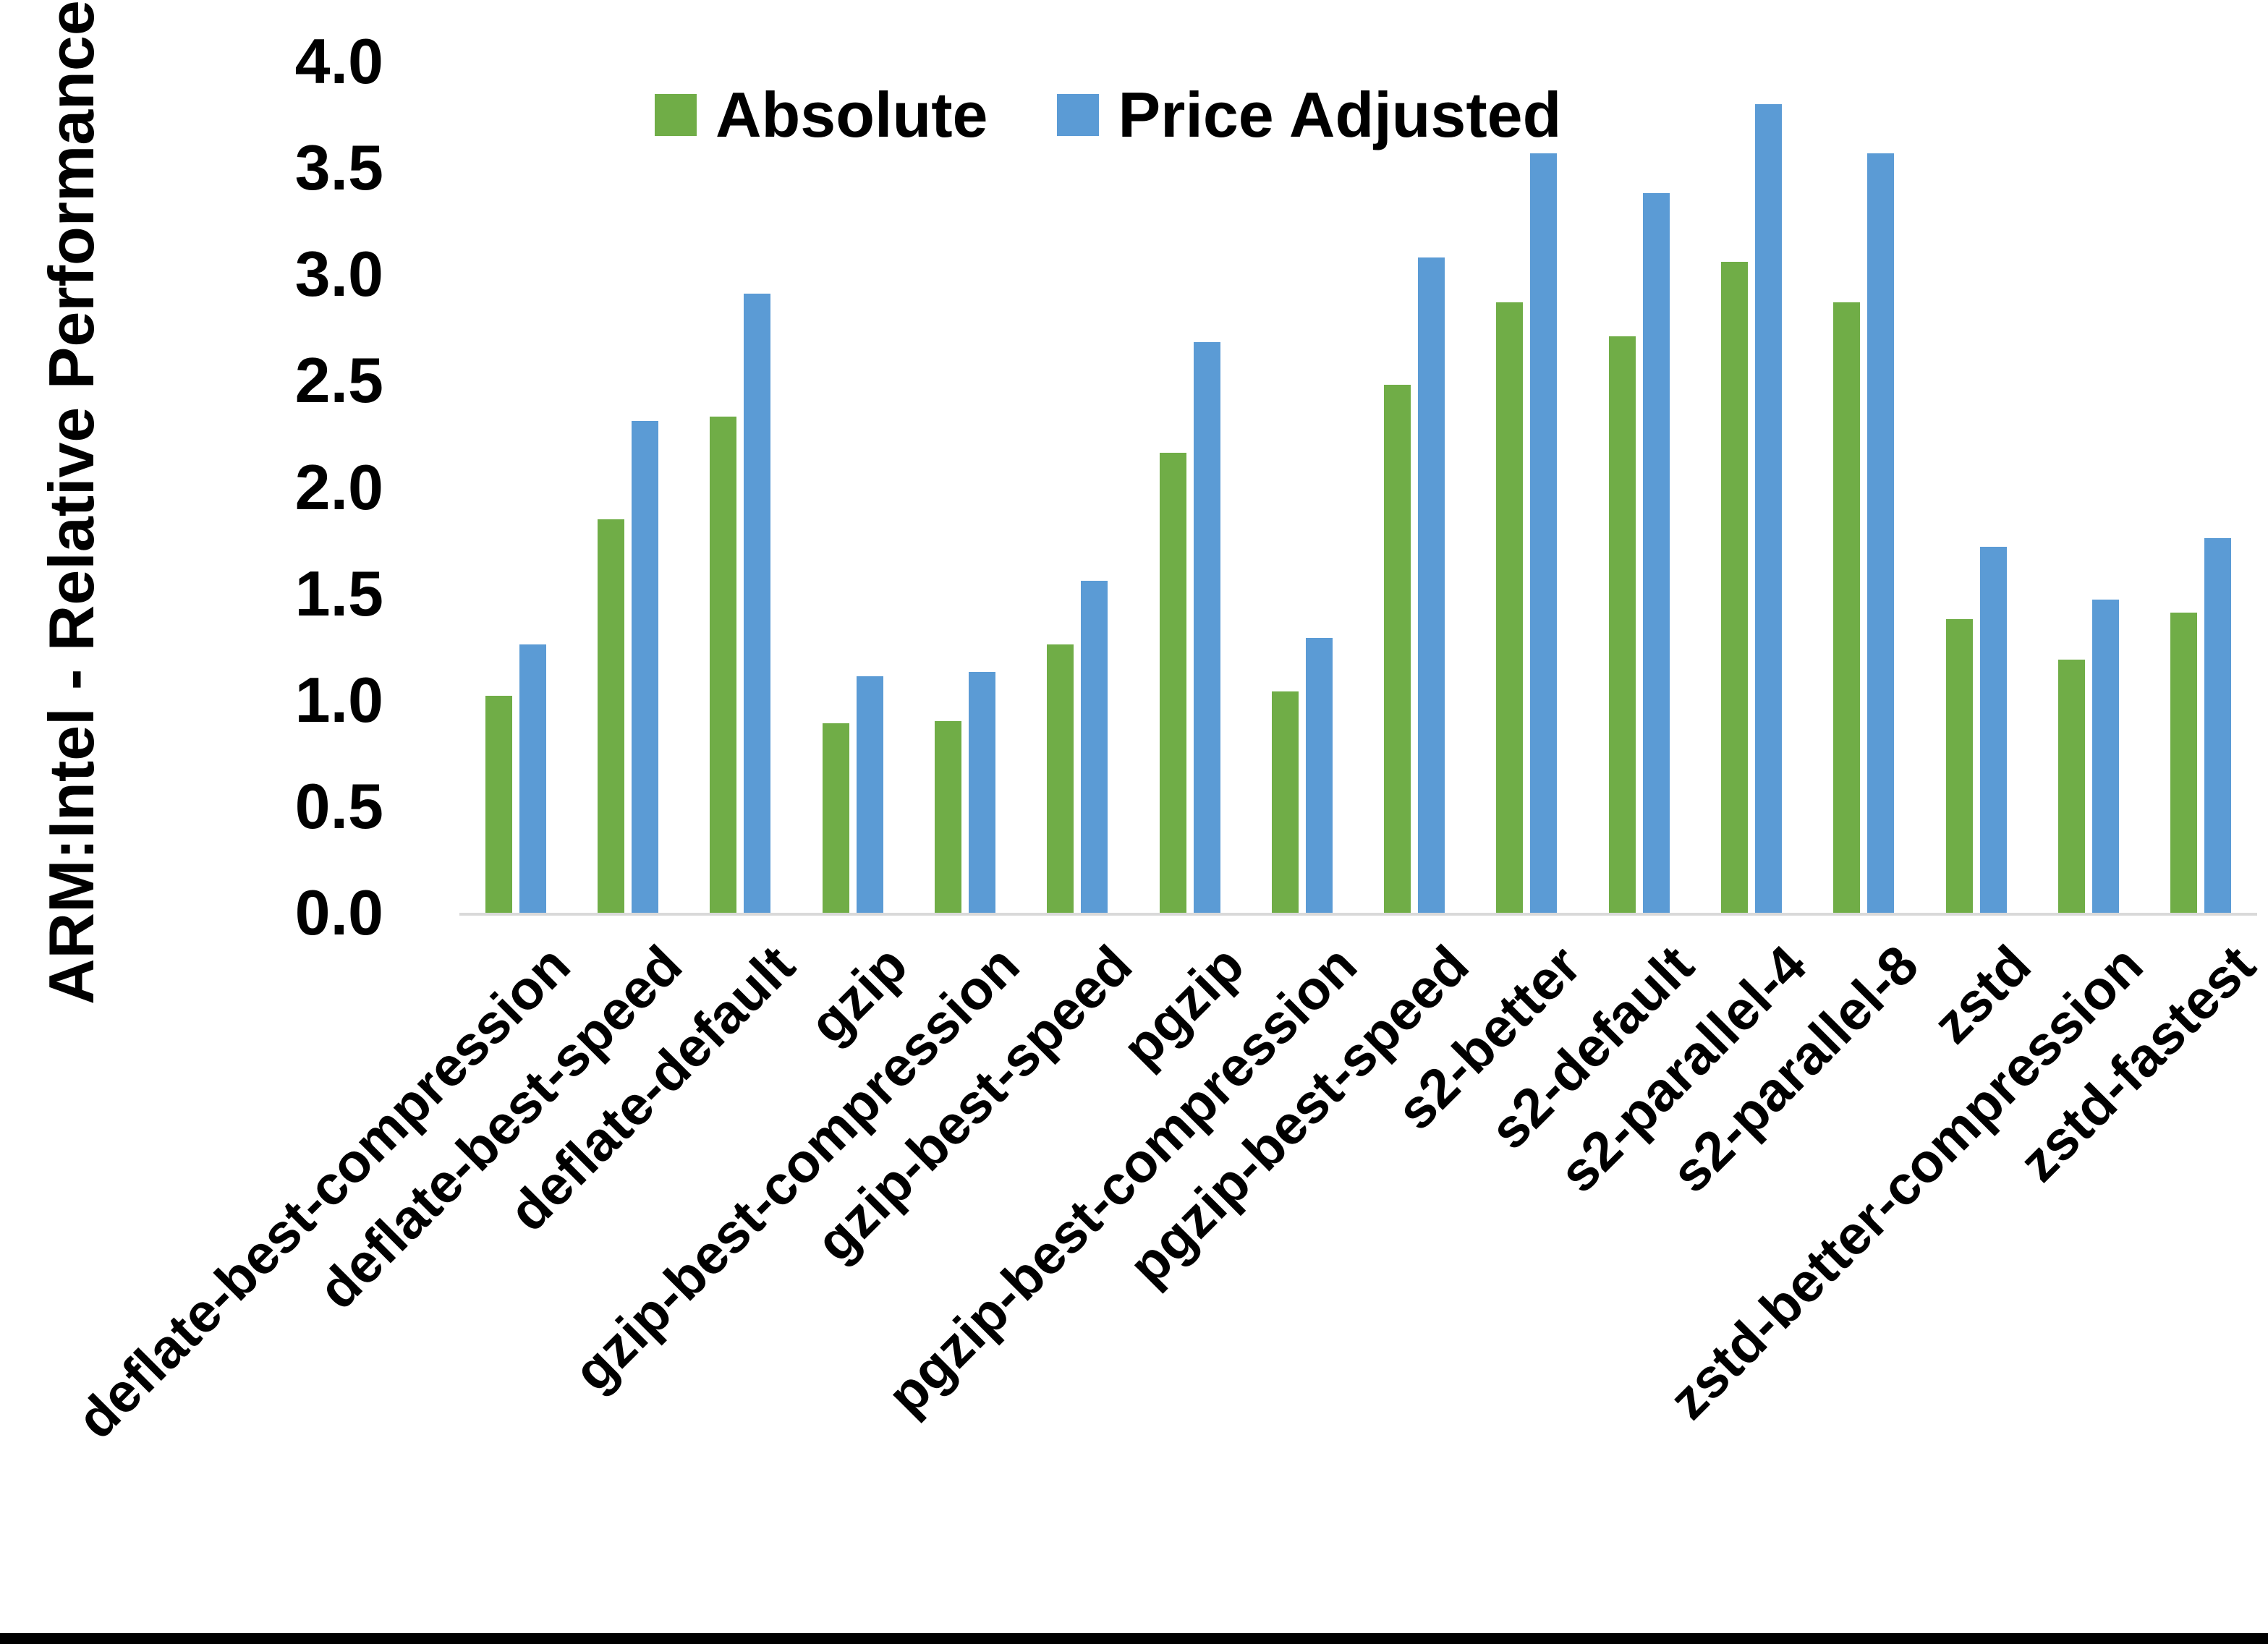  What do you see at coordinates (338, 380) in the screenshot?
I see `y-tick-label: 2.5` at bounding box center [338, 380].